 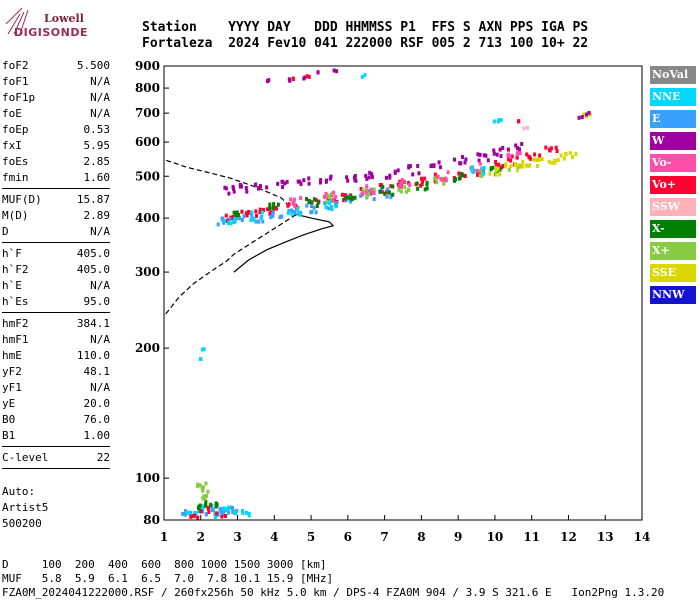 I want to click on param-value: 5.95, so click(x=97, y=145).